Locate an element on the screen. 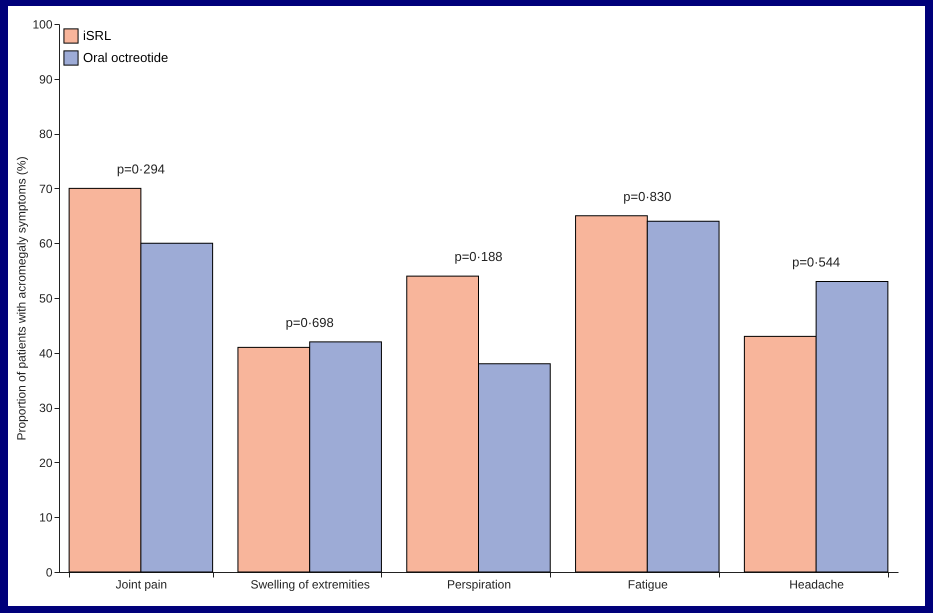 Image resolution: width=933 pixels, height=613 pixels. annotation: p=0·830 is located at coordinates (647, 196).